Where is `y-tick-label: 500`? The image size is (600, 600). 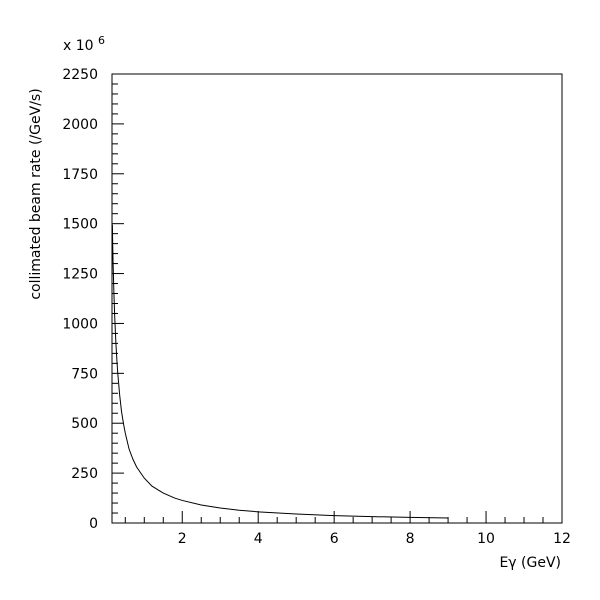
y-tick-label: 500 is located at coordinates (84, 424).